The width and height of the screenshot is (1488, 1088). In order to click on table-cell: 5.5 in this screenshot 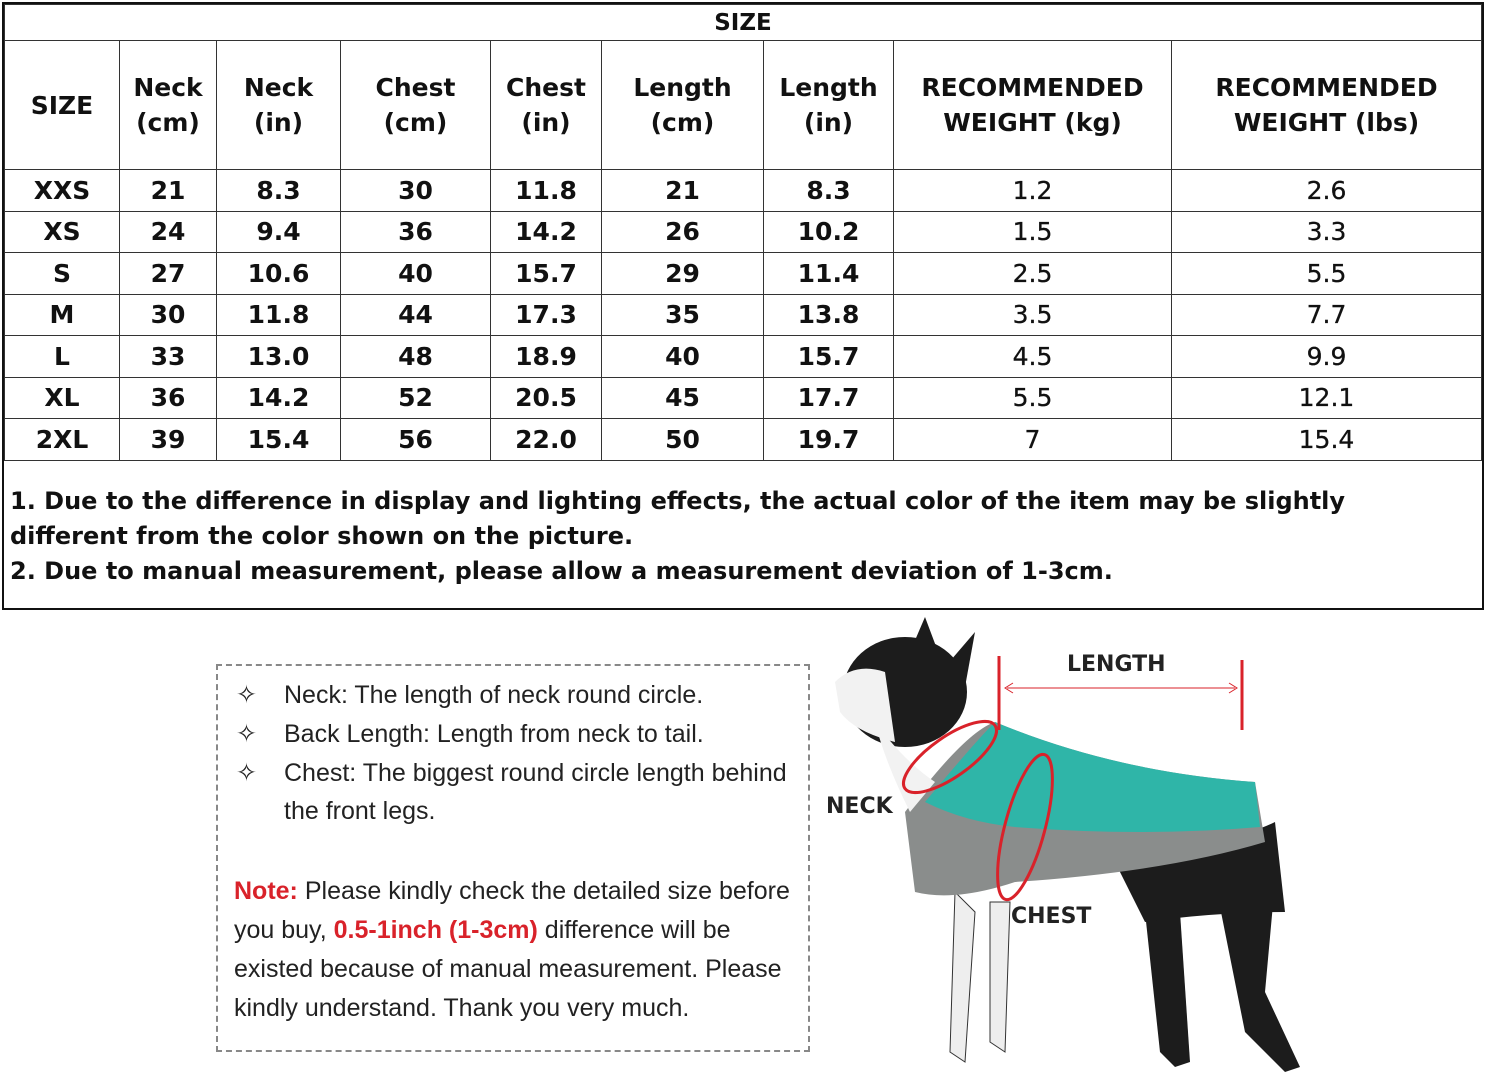, I will do `click(1032, 397)`.